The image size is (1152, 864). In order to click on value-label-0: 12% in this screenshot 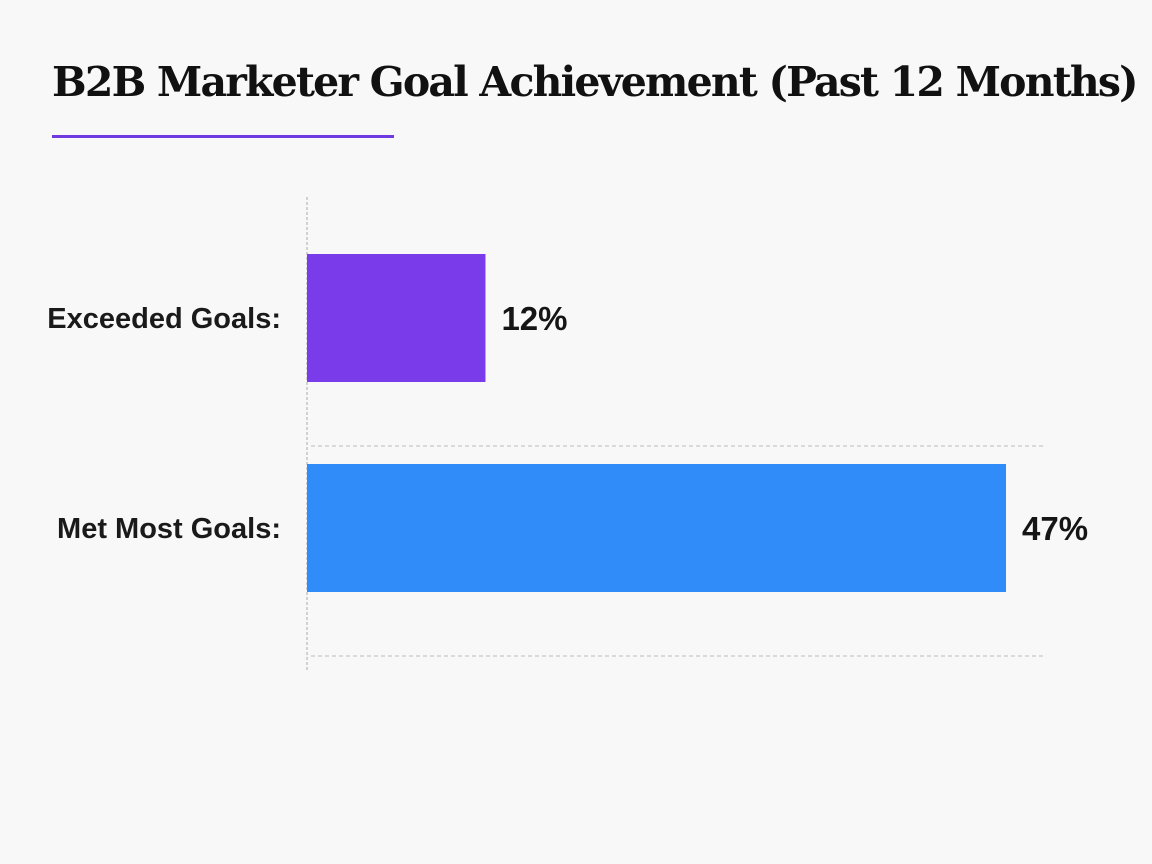, I will do `click(534, 318)`.